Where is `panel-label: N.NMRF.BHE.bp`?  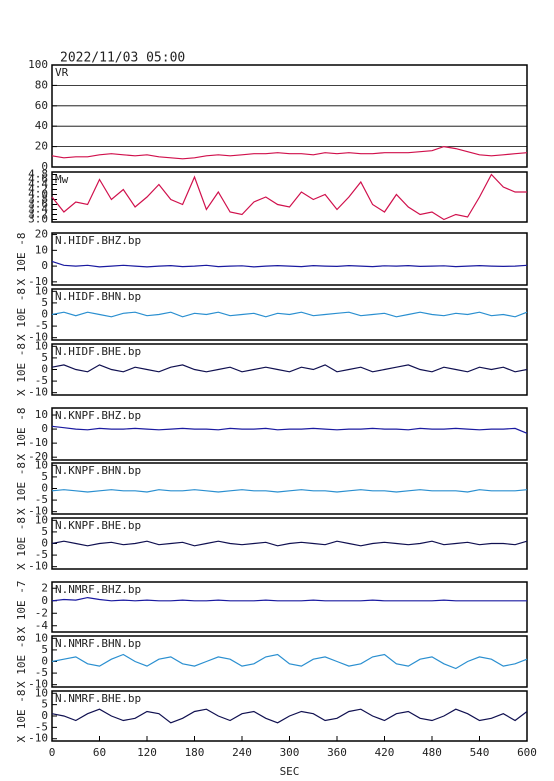
panel-label: N.NMRF.BHE.bp is located at coordinates (98, 698).